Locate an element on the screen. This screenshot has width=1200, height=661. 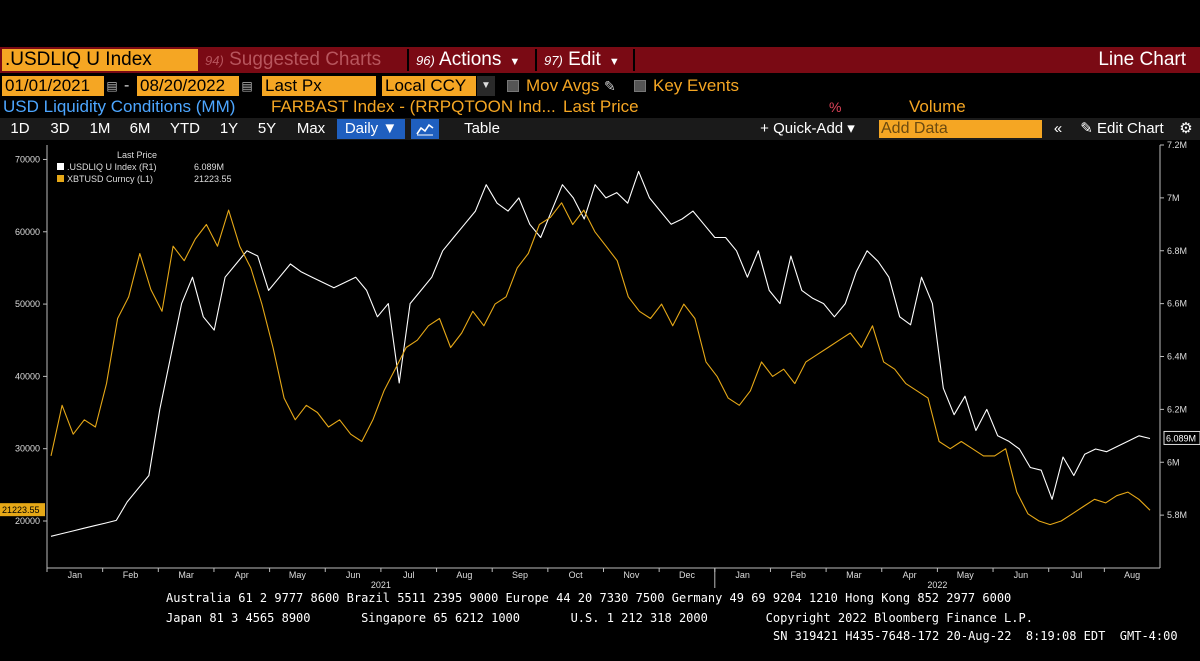
gear-icon: ⚙ is located at coordinates (1186, 128).